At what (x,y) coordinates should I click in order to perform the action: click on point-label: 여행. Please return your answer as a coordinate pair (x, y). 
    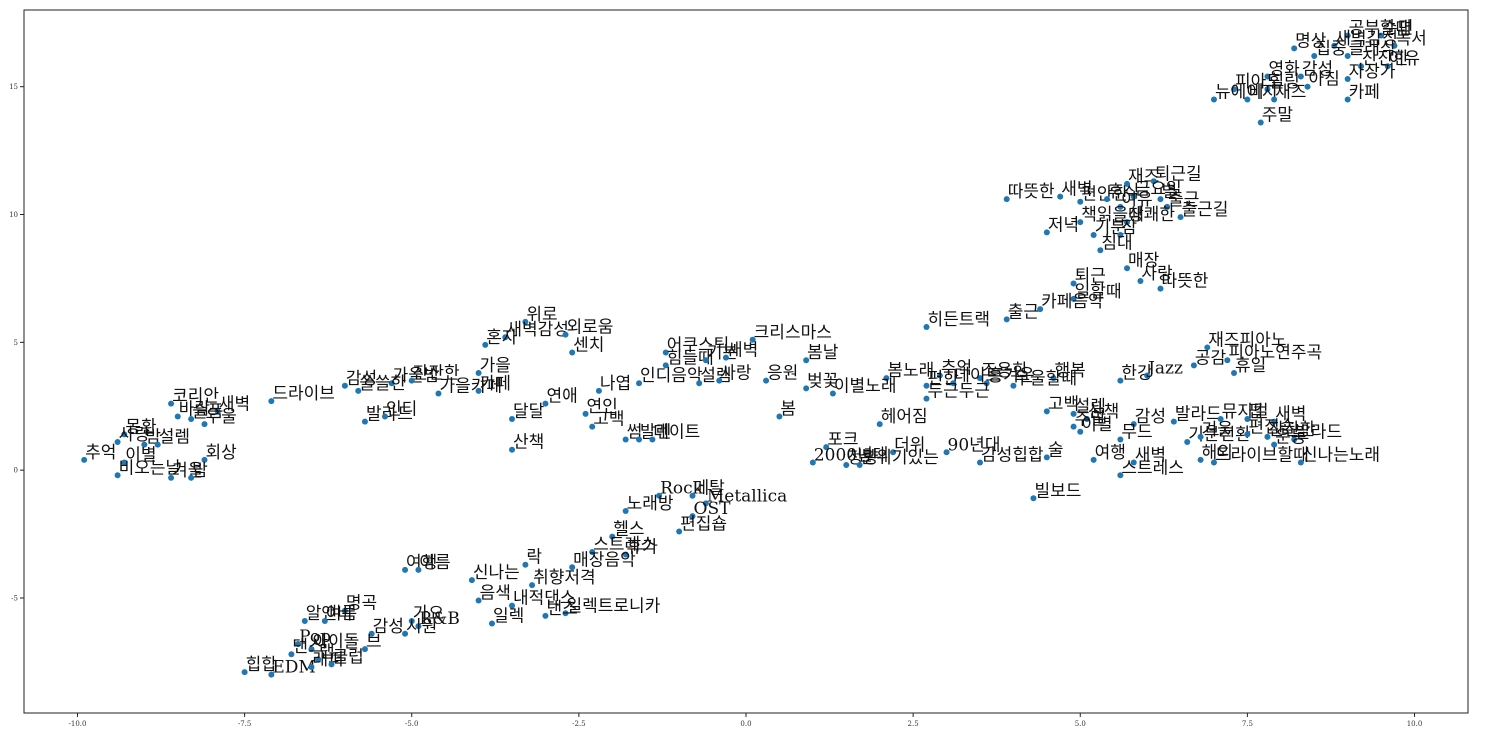
    Looking at the image, I should click on (421, 563).